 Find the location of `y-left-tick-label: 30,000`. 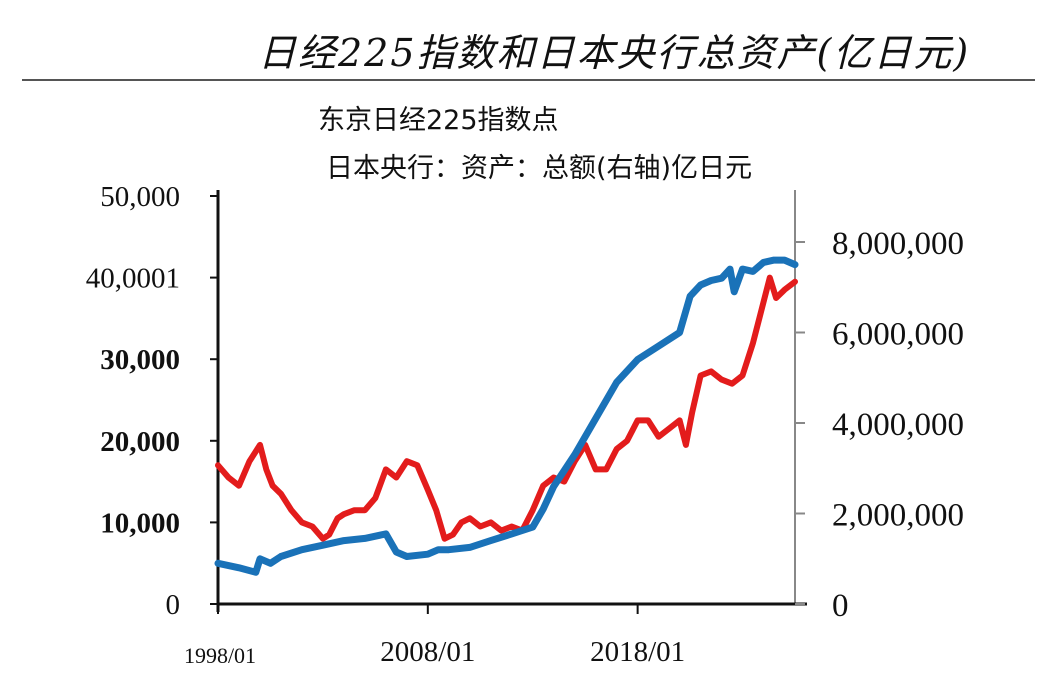

y-left-tick-label: 30,000 is located at coordinates (140, 360).